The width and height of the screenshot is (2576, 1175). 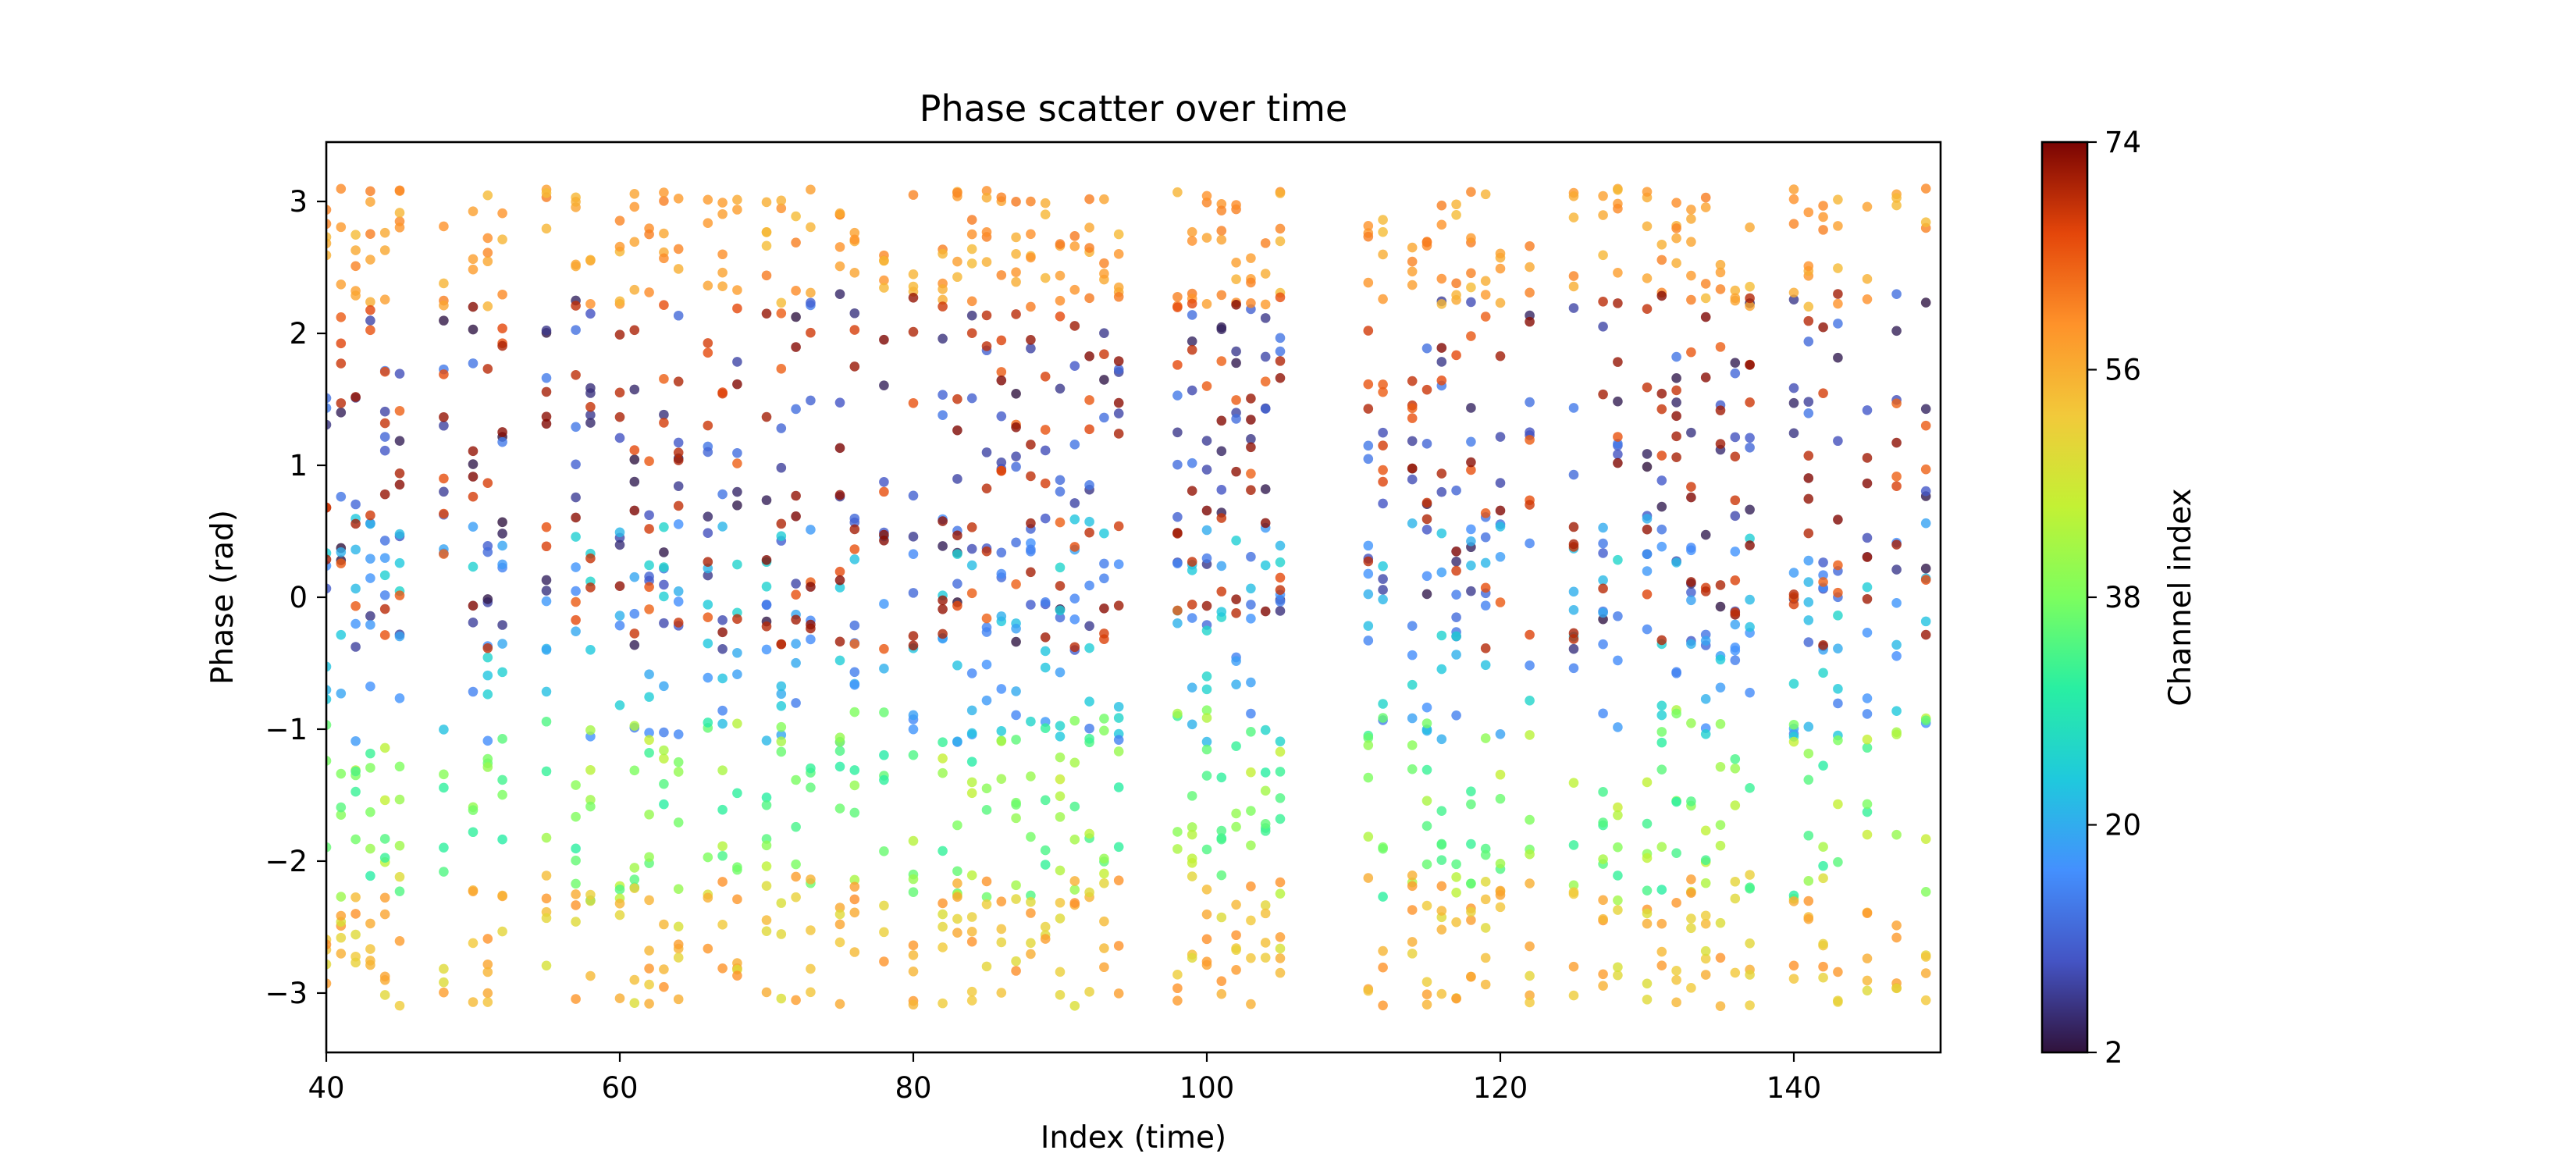 I want to click on y-tick-label: 2, so click(x=298, y=334).